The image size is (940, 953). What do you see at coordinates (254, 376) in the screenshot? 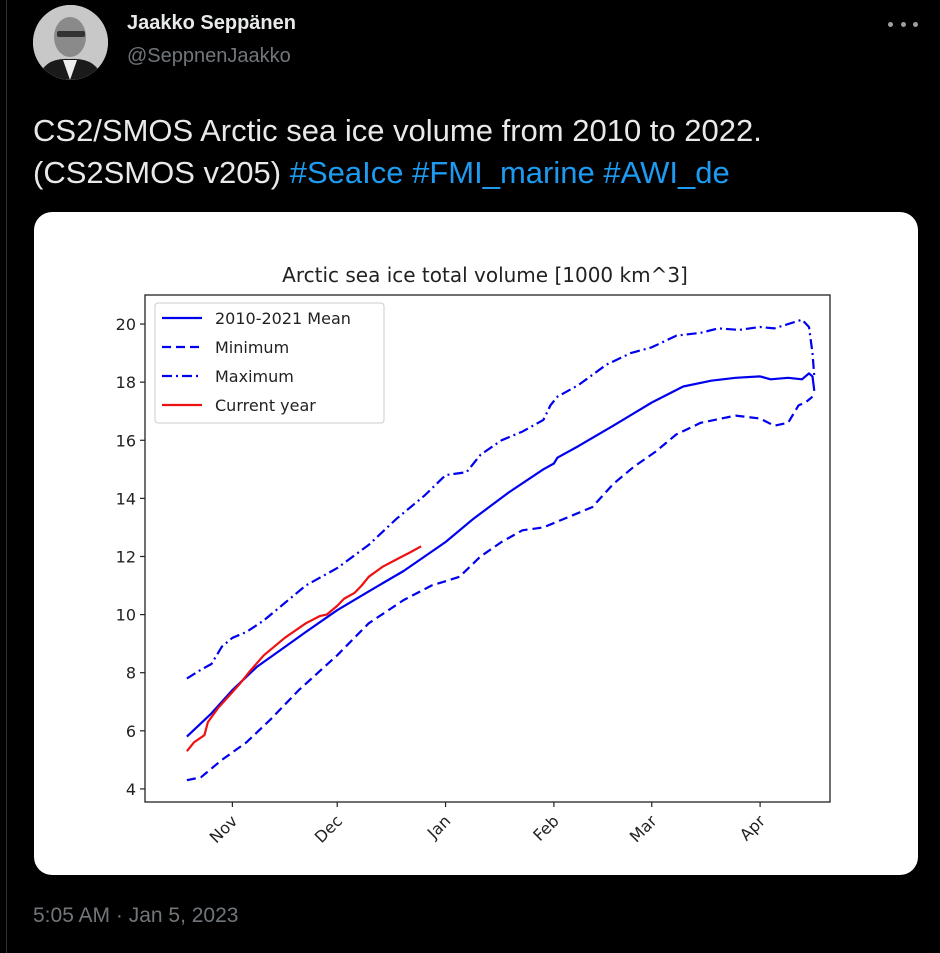
I see `legend-label: Maximum` at bounding box center [254, 376].